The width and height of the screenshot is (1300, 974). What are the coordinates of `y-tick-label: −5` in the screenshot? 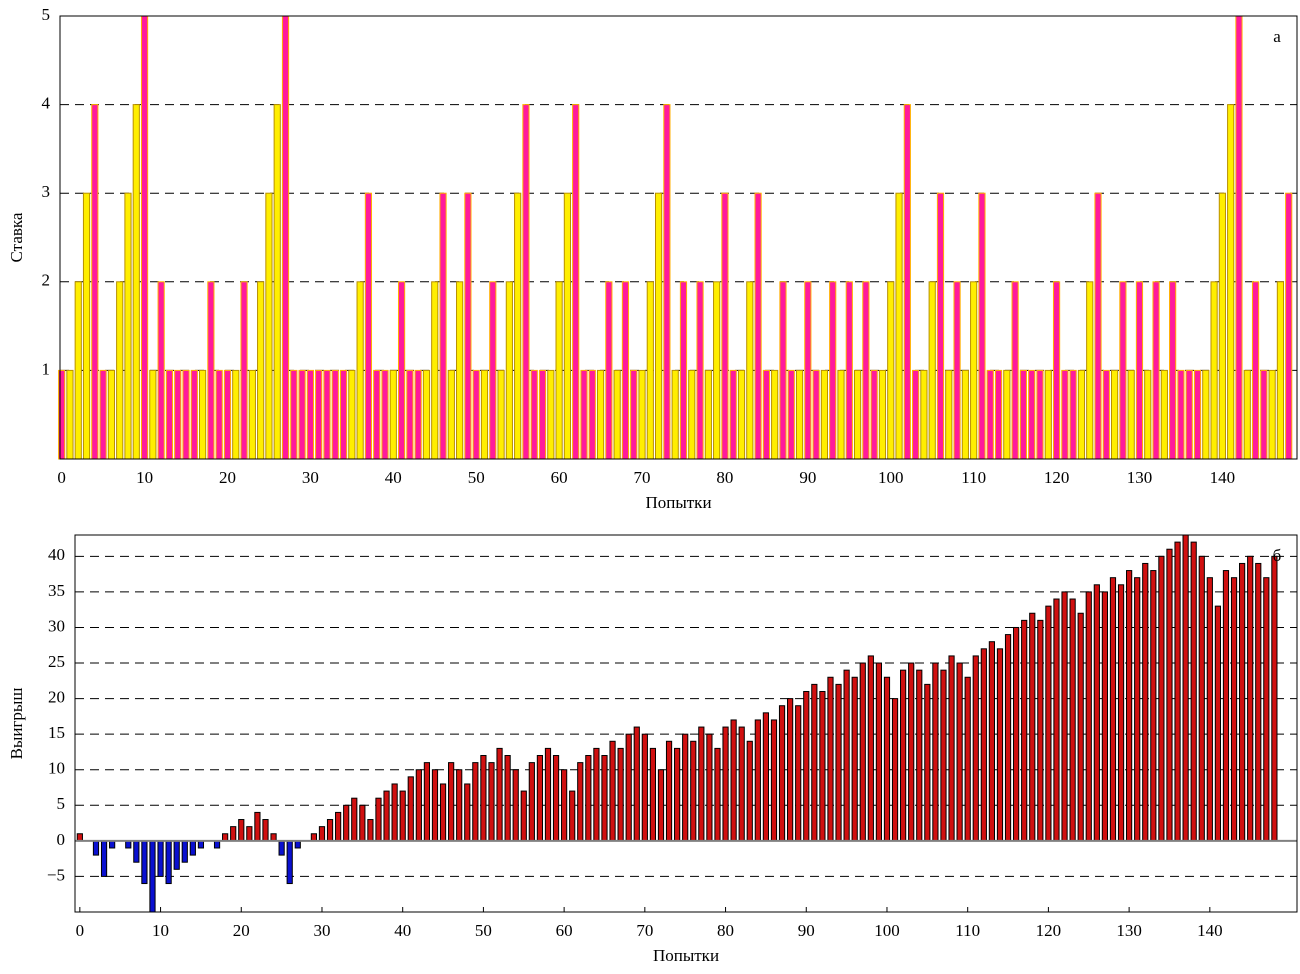 It's located at (56, 874).